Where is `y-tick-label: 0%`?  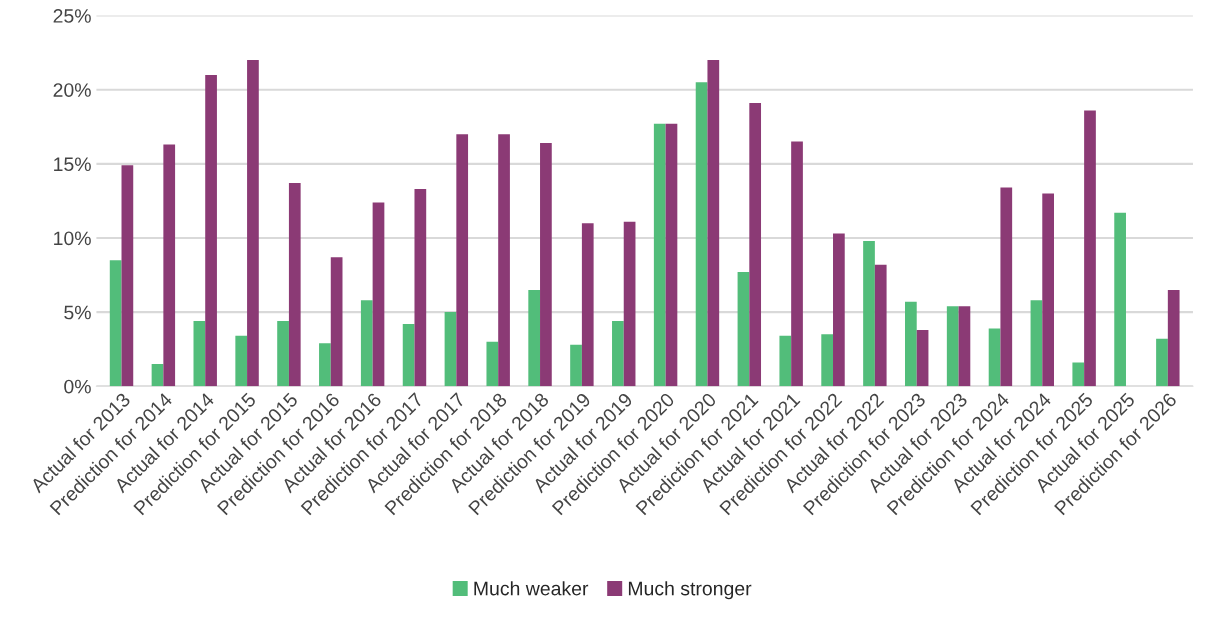
y-tick-label: 0% is located at coordinates (77, 386).